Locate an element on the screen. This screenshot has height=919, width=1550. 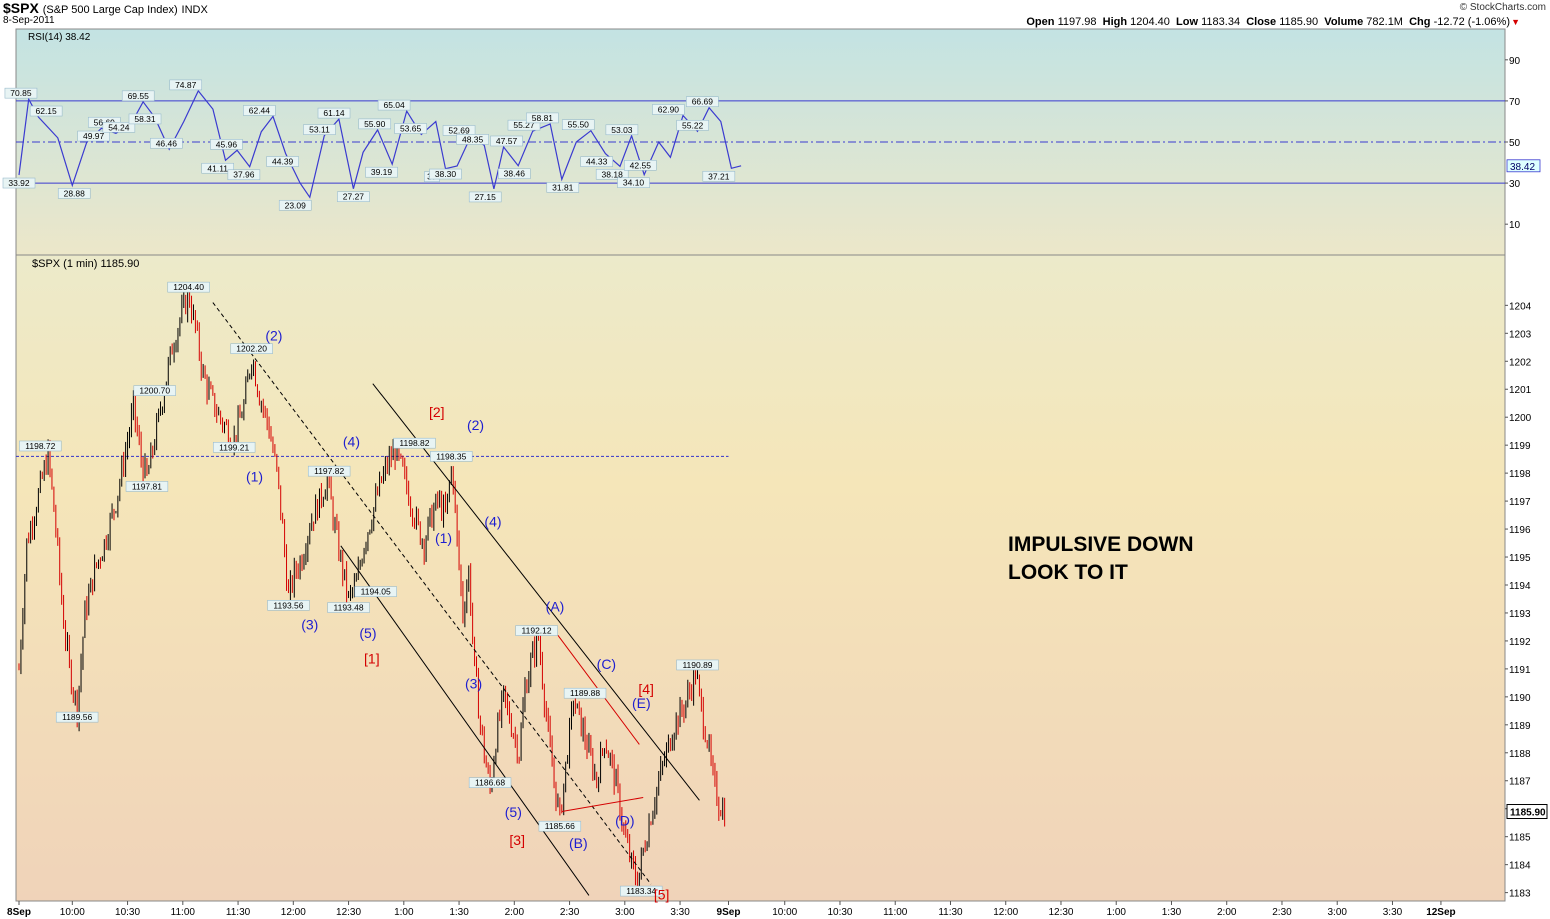
rsi-label-text: 65.04 is located at coordinates (394, 105).